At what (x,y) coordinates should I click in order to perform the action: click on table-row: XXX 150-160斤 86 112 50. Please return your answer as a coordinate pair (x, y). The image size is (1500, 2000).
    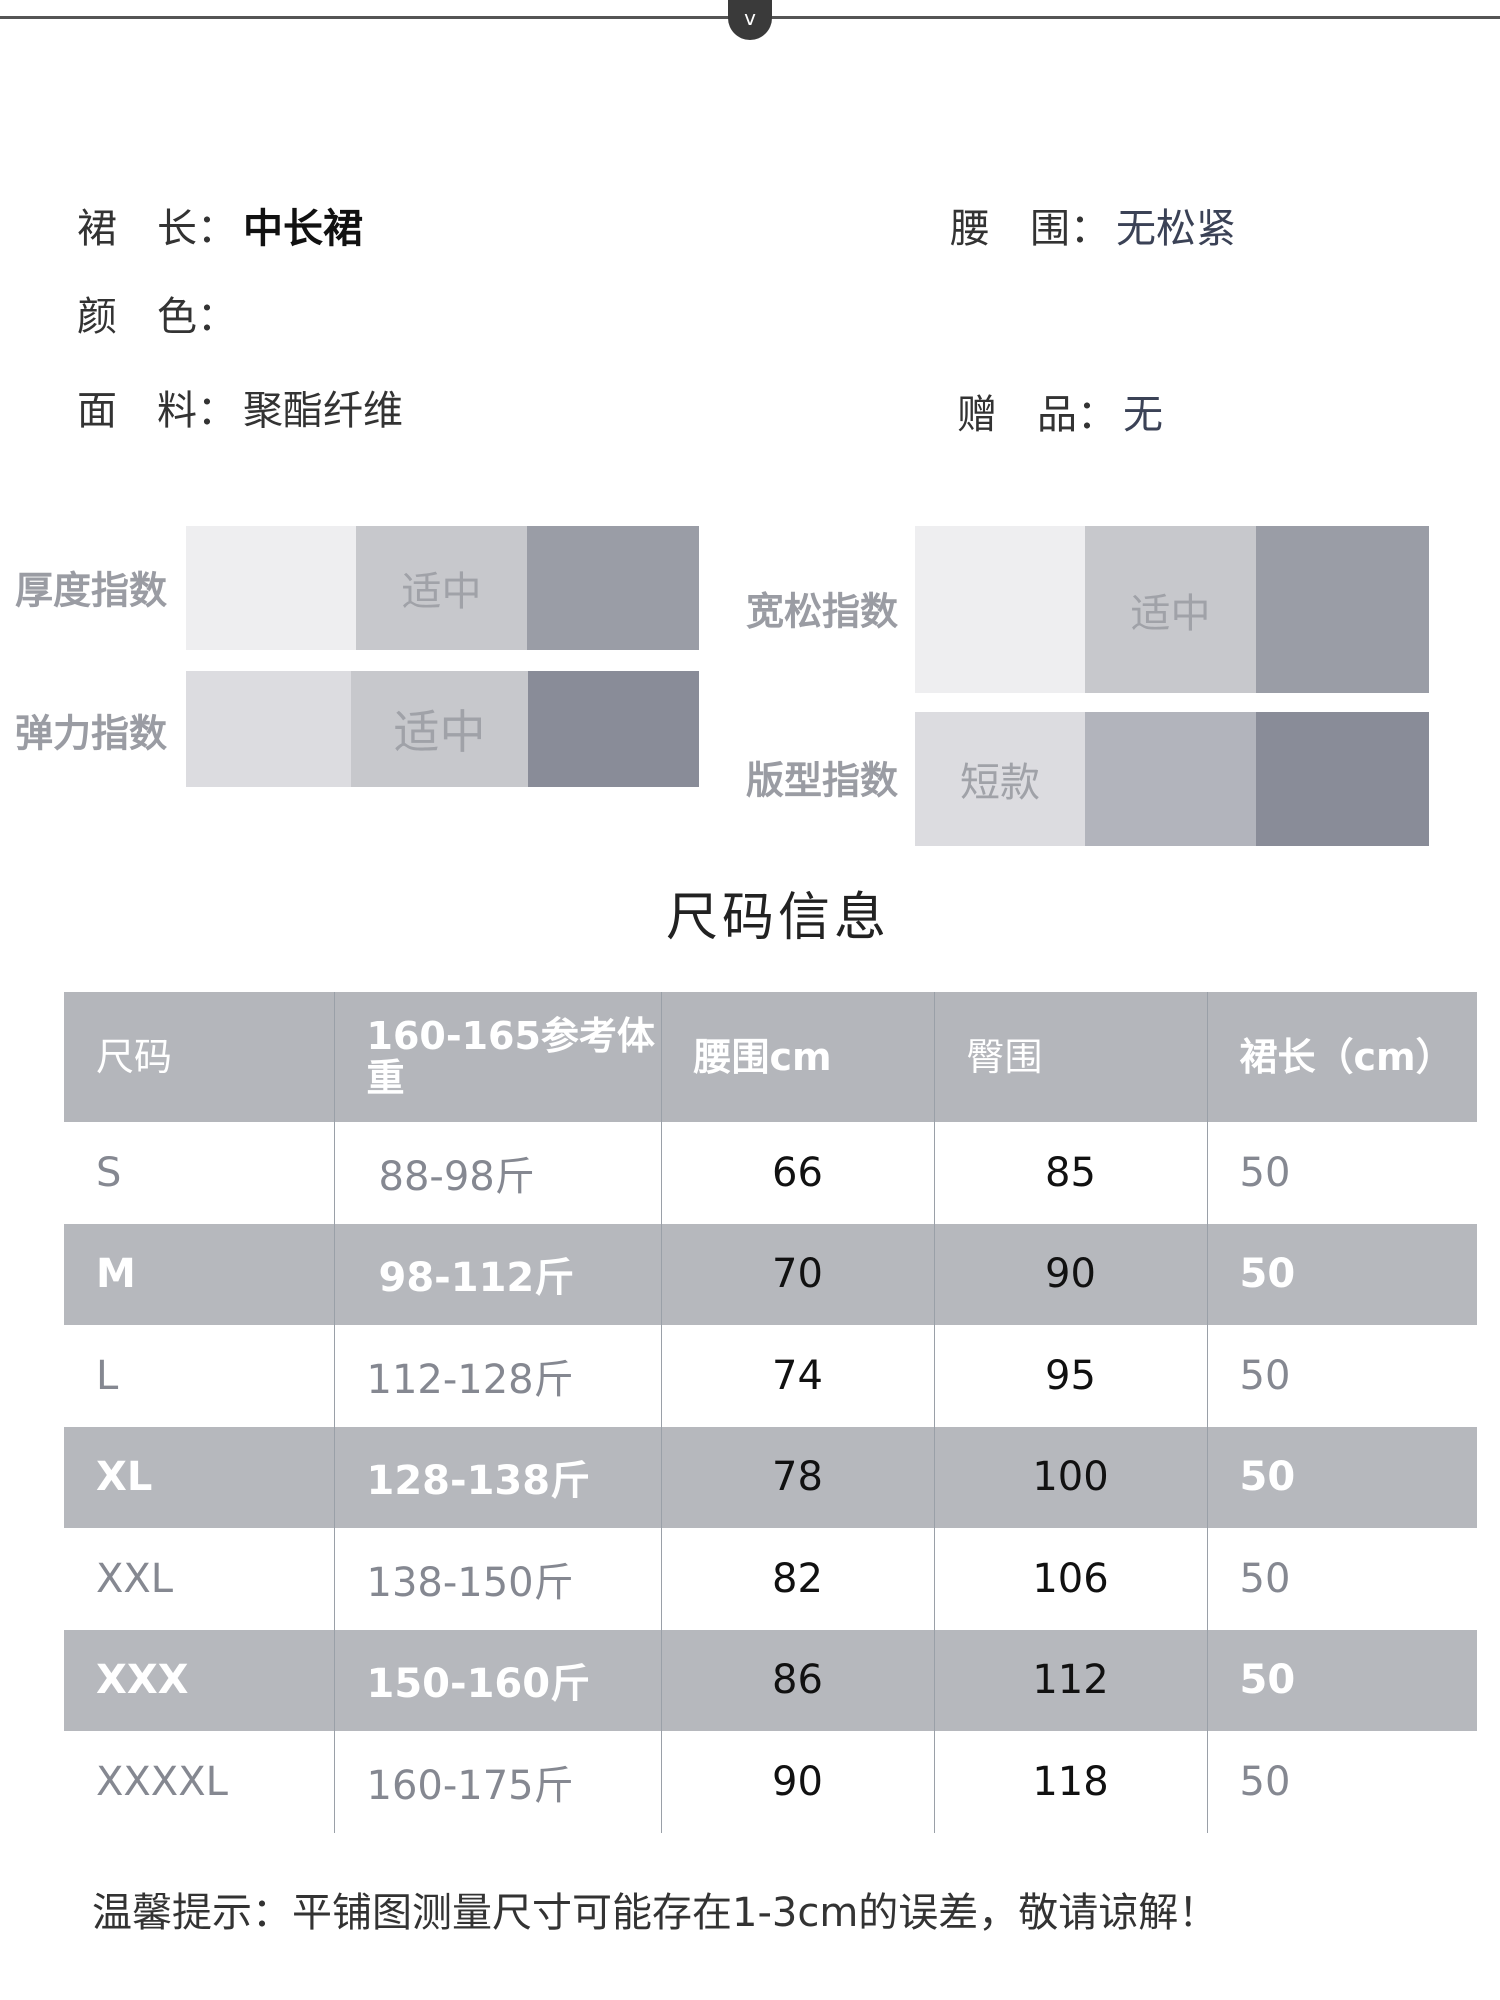
    Looking at the image, I should click on (770, 1680).